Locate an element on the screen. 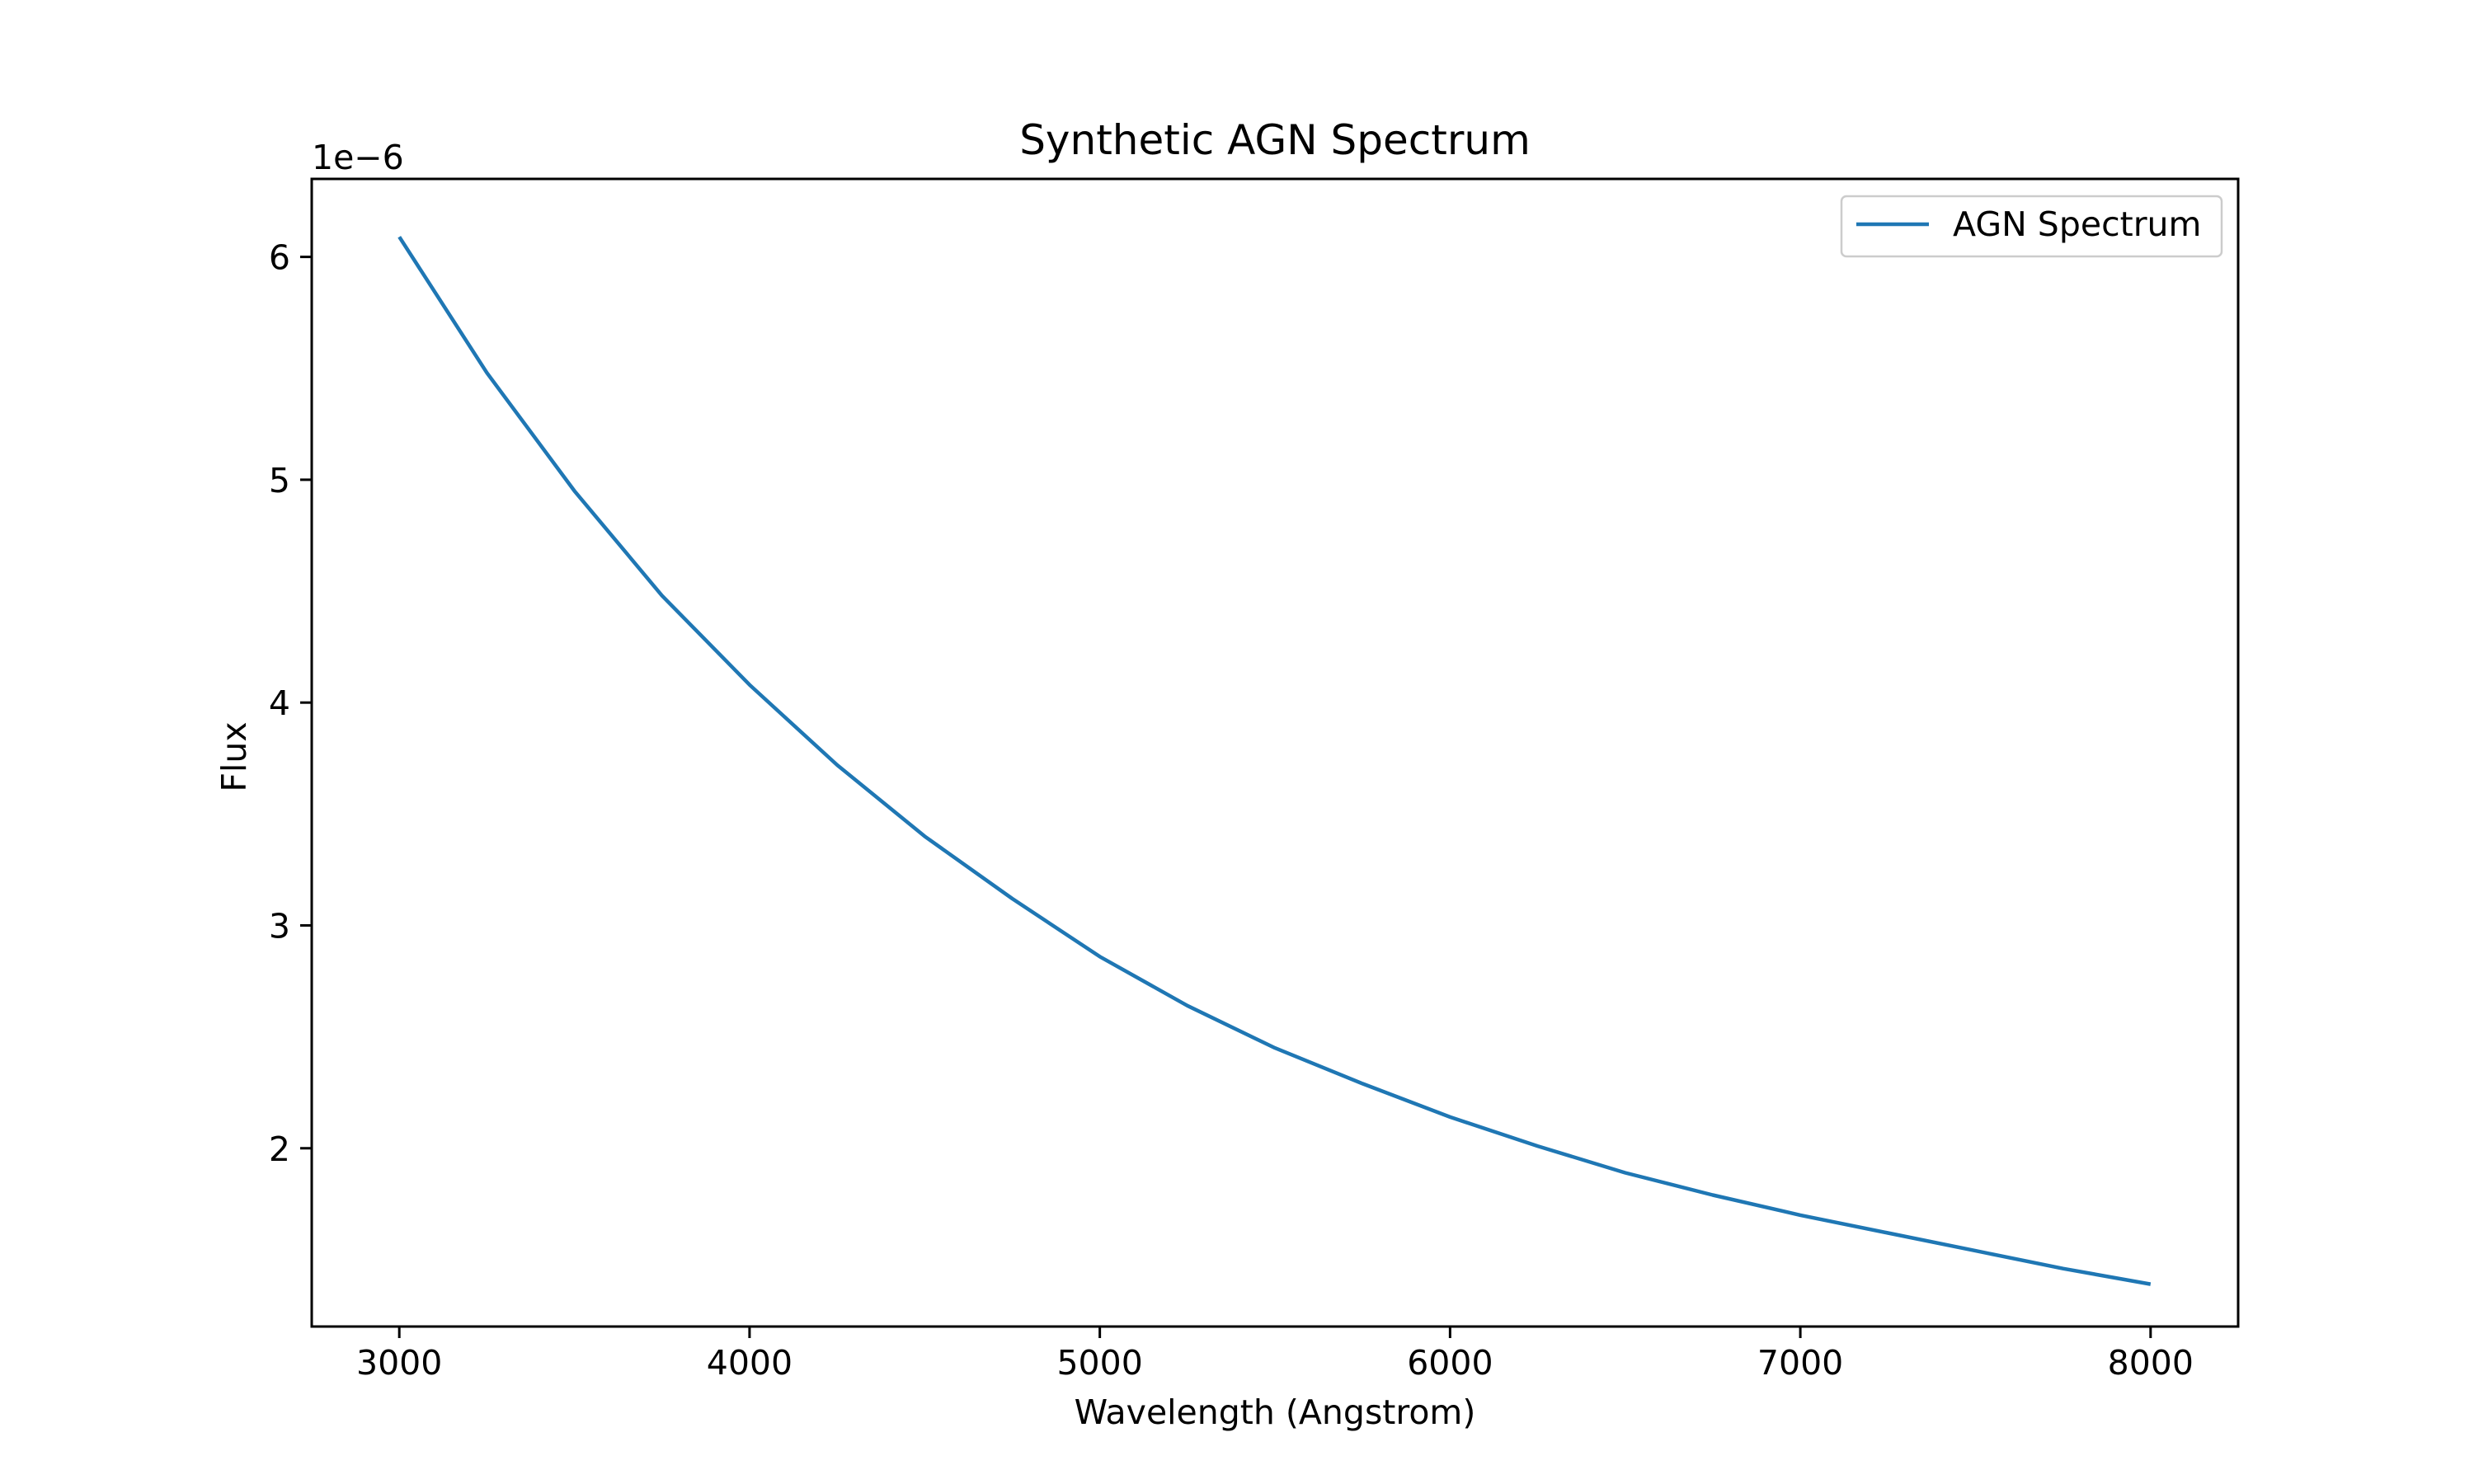 This screenshot has width=2474, height=1484. y-tick-label: 5 is located at coordinates (279, 481).